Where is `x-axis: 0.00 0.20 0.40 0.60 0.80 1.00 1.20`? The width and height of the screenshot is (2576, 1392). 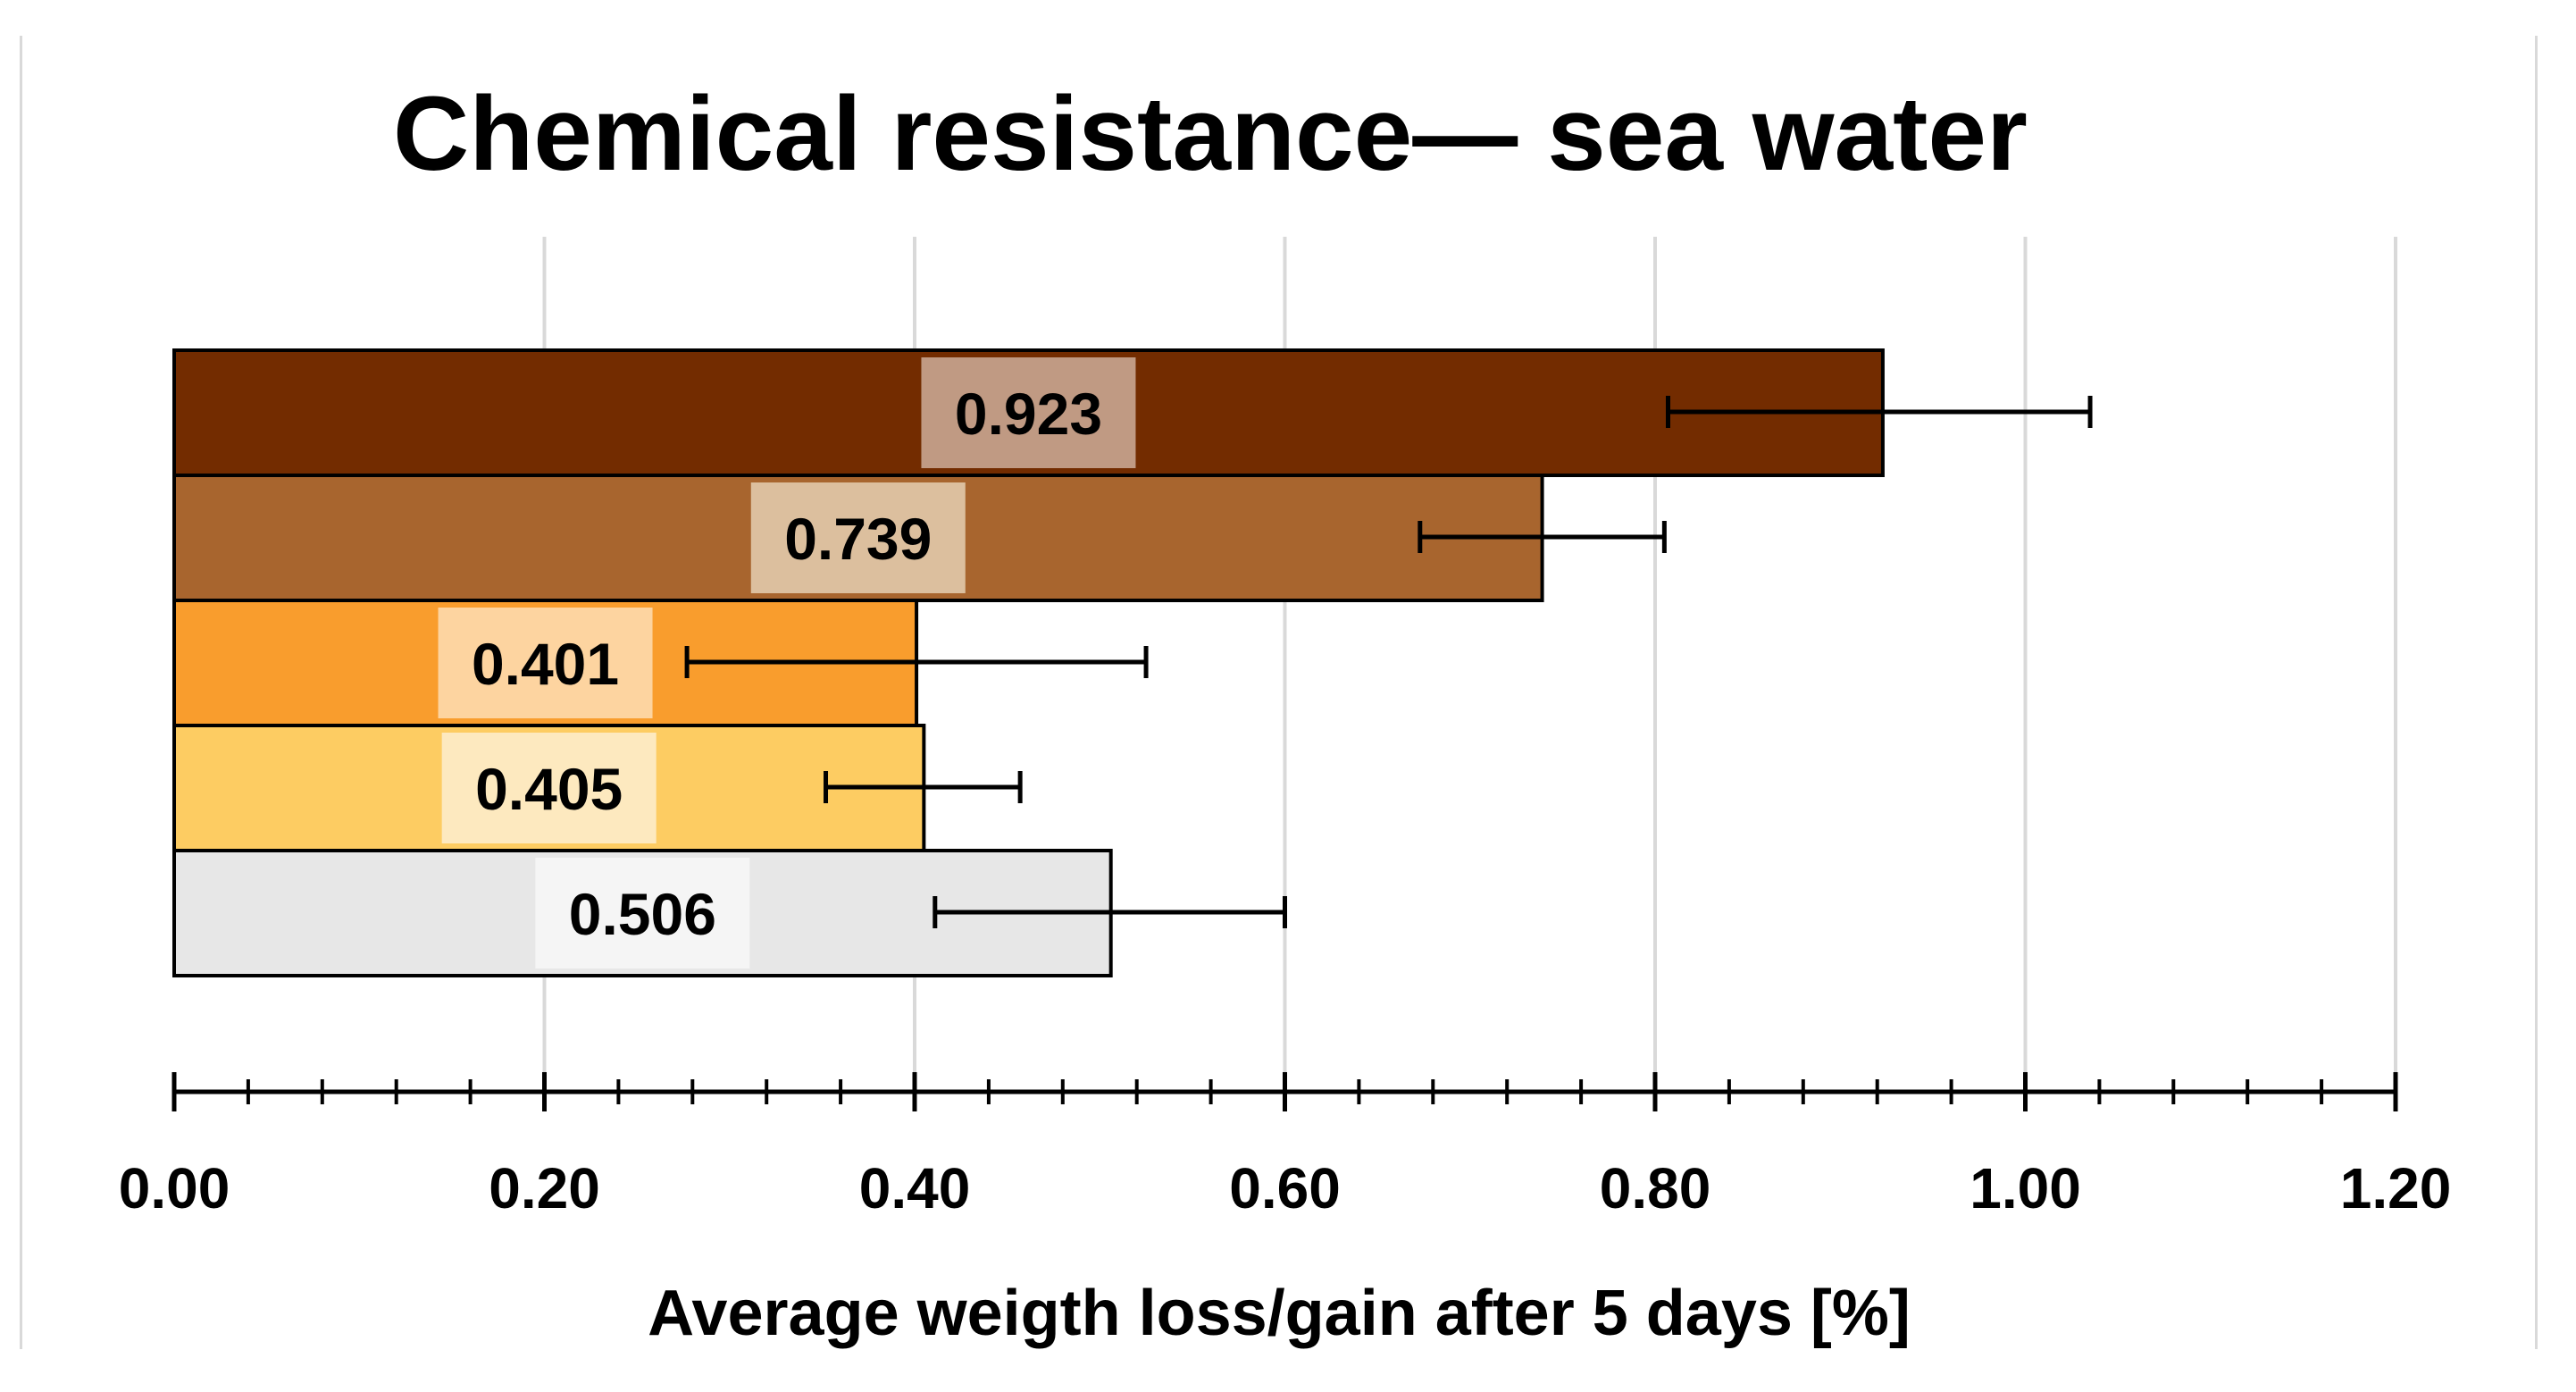 x-axis: 0.00 0.20 0.40 0.60 0.80 1.00 1.20 is located at coordinates (1285, 1146).